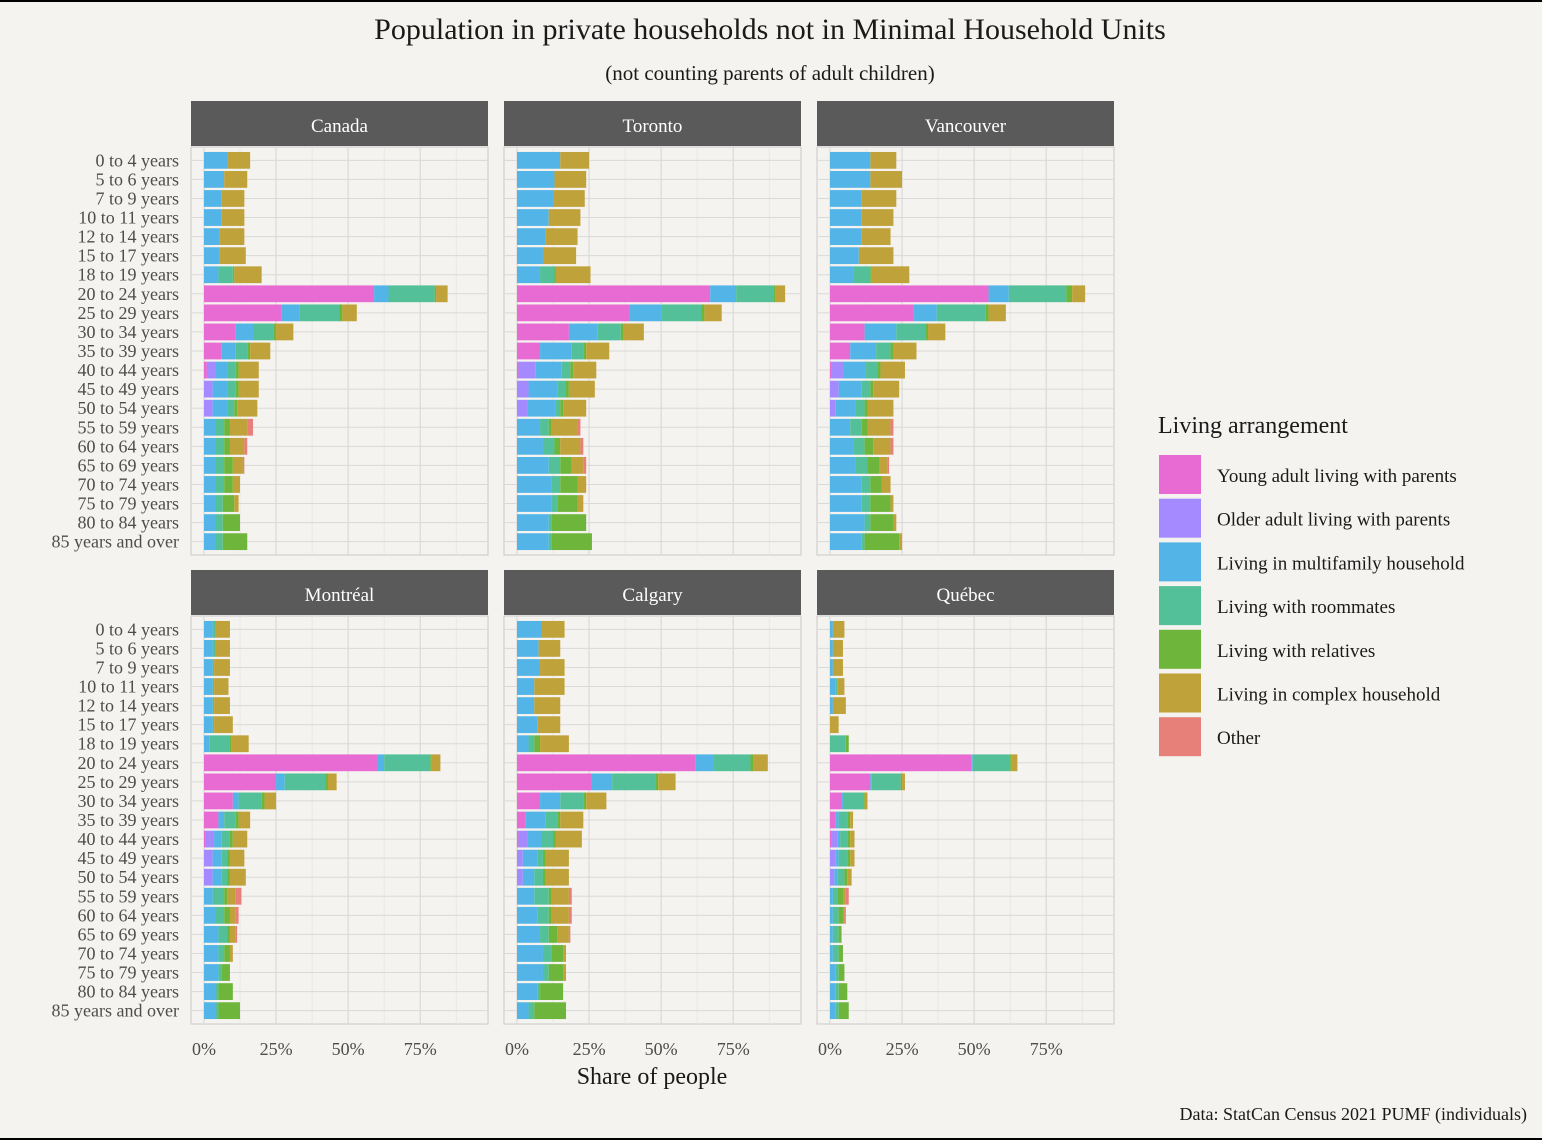 This screenshot has width=1542, height=1140. Describe the element at coordinates (128, 725) in the screenshot. I see `y-tick-label: 15 to 17 years` at that location.